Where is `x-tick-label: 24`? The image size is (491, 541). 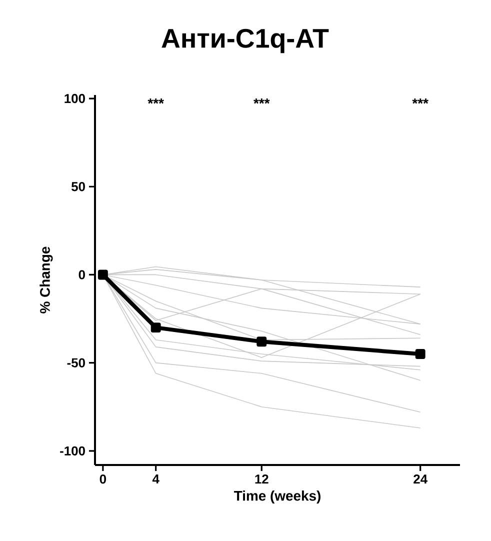 x-tick-label: 24 is located at coordinates (421, 479).